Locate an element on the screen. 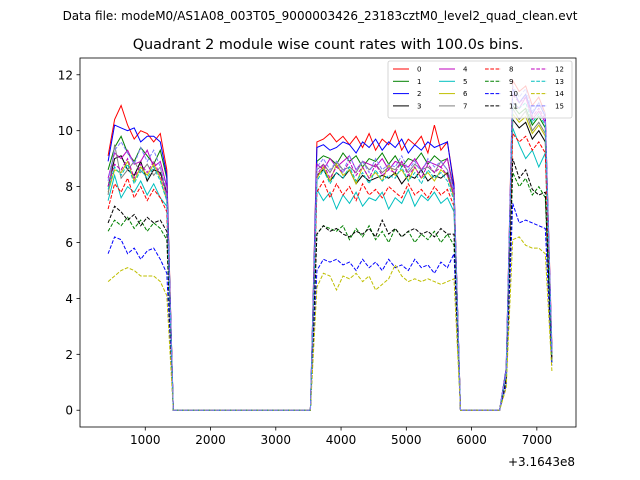  legend-label-7: 7 is located at coordinates (465, 106).